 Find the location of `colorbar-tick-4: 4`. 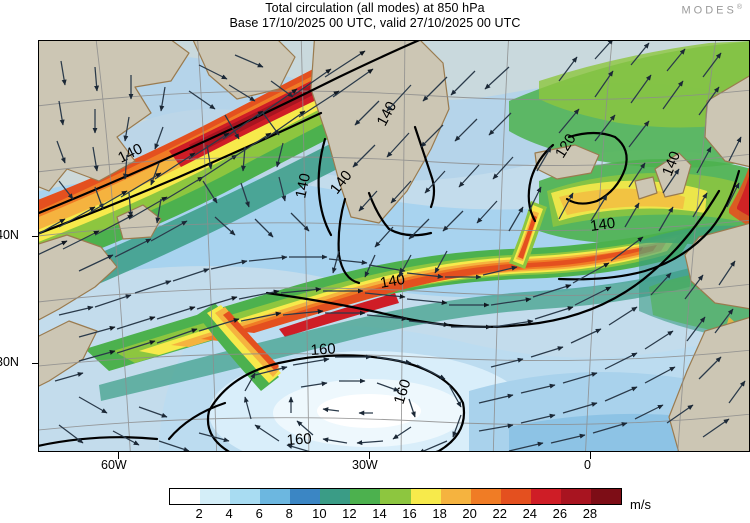

colorbar-tick-4: 4 is located at coordinates (229, 513).